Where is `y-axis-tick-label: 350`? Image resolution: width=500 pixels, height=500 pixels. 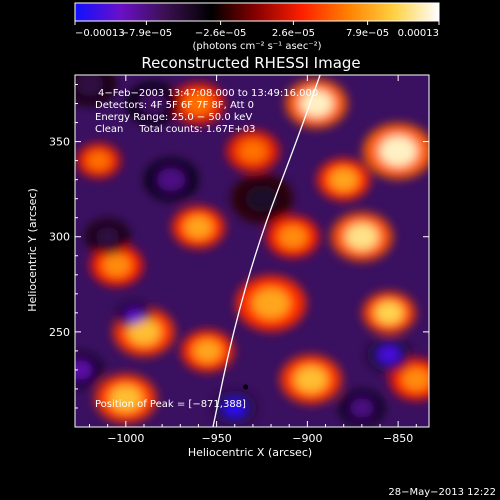
y-axis-tick-label: 350 is located at coordinates (59, 142).